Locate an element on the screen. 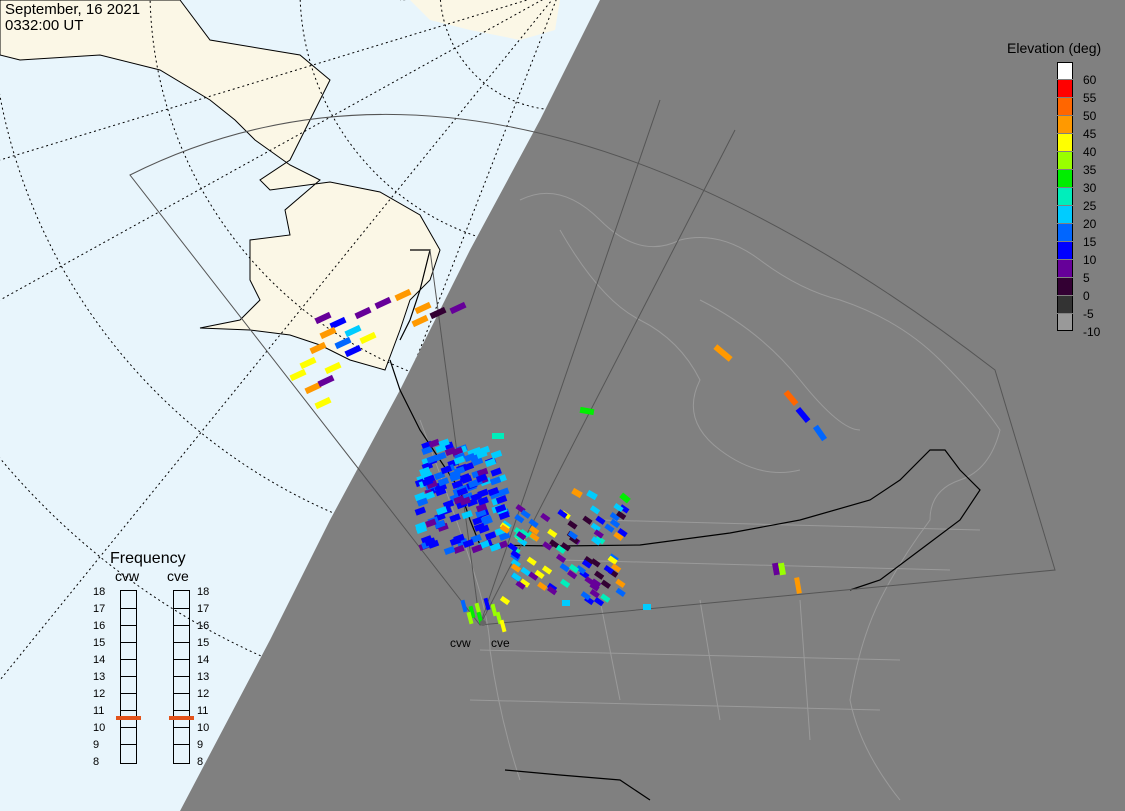 The height and width of the screenshot is (811, 1125). frequency-marker is located at coordinates (128, 717).